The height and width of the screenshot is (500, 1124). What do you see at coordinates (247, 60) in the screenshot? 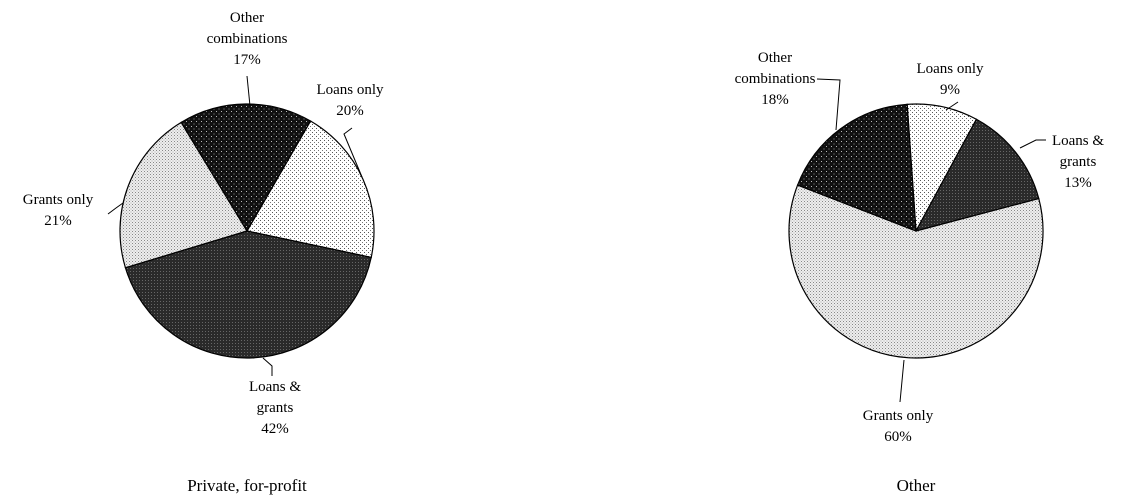
I see `slice-value: 17%` at bounding box center [247, 60].